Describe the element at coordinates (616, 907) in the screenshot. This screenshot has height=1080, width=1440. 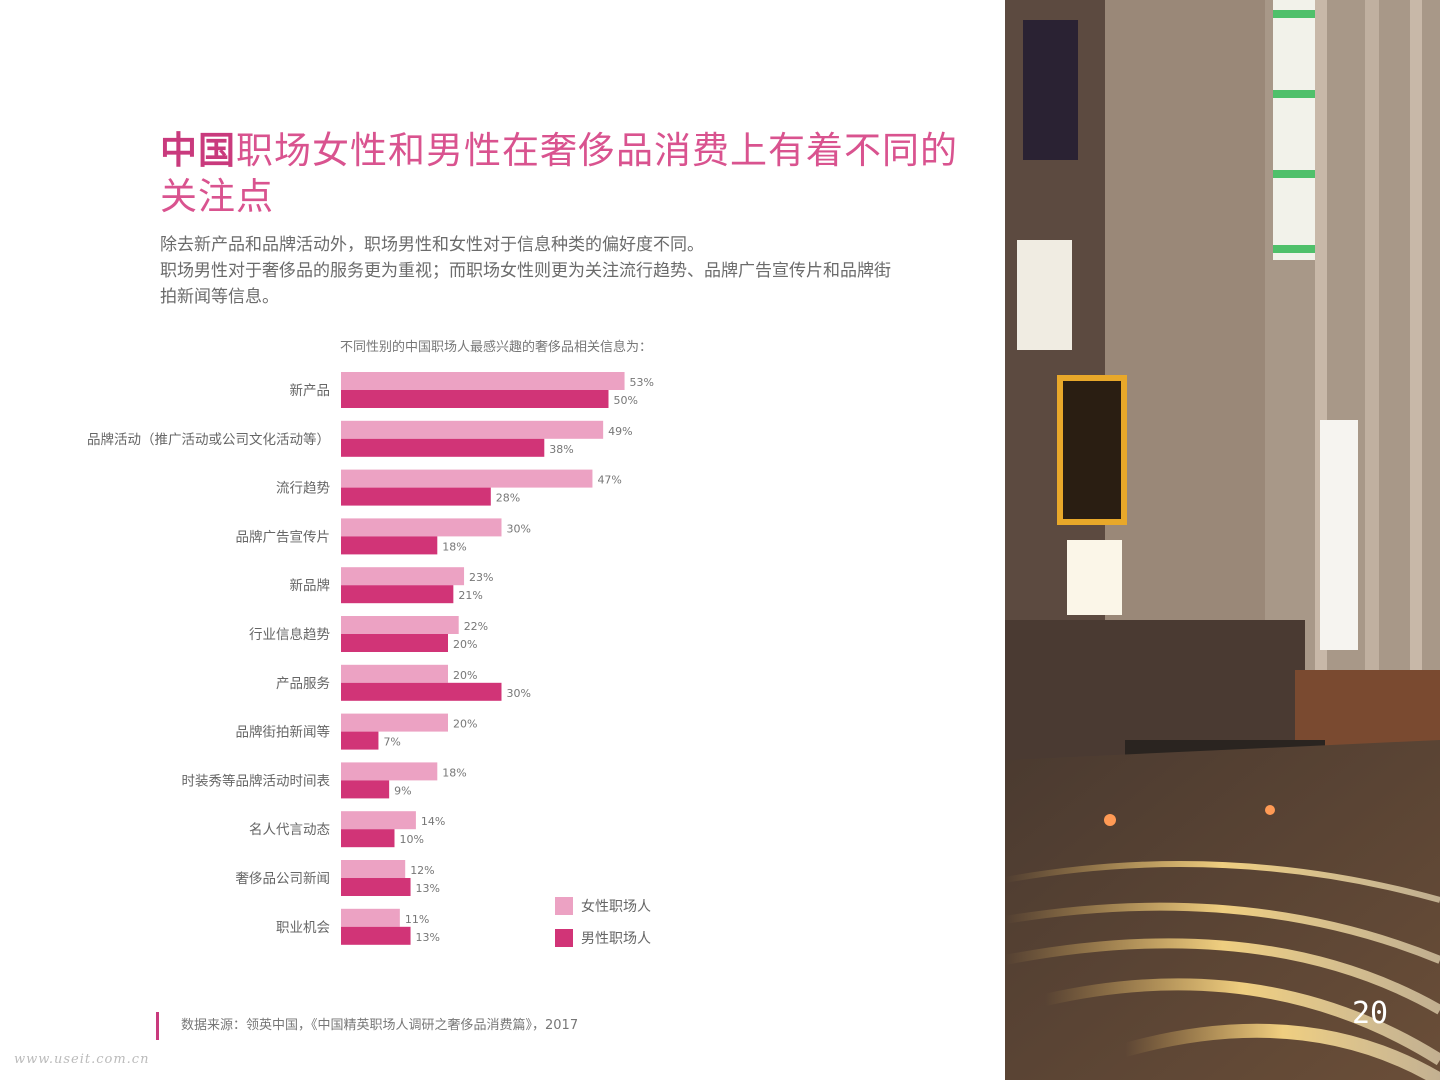
I see `legend-label-female: 女性职场人` at that location.